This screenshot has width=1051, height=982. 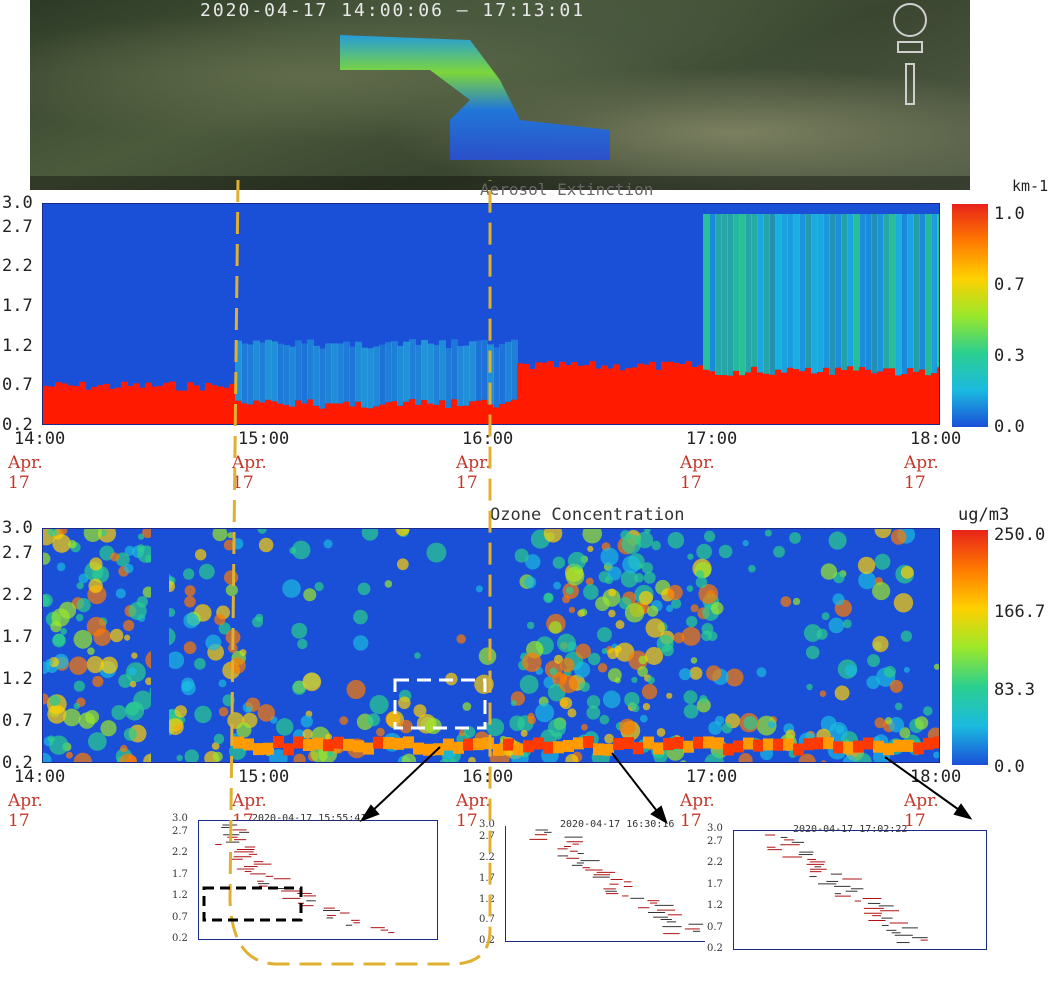 What do you see at coordinates (984, 515) in the screenshot?
I see `ozone-colorbar-unit: ug/m3` at bounding box center [984, 515].